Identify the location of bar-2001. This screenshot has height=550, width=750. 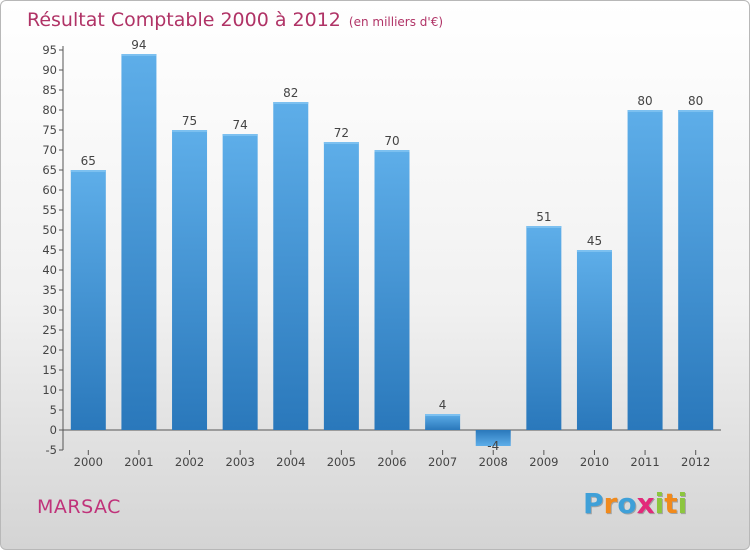
(139, 242).